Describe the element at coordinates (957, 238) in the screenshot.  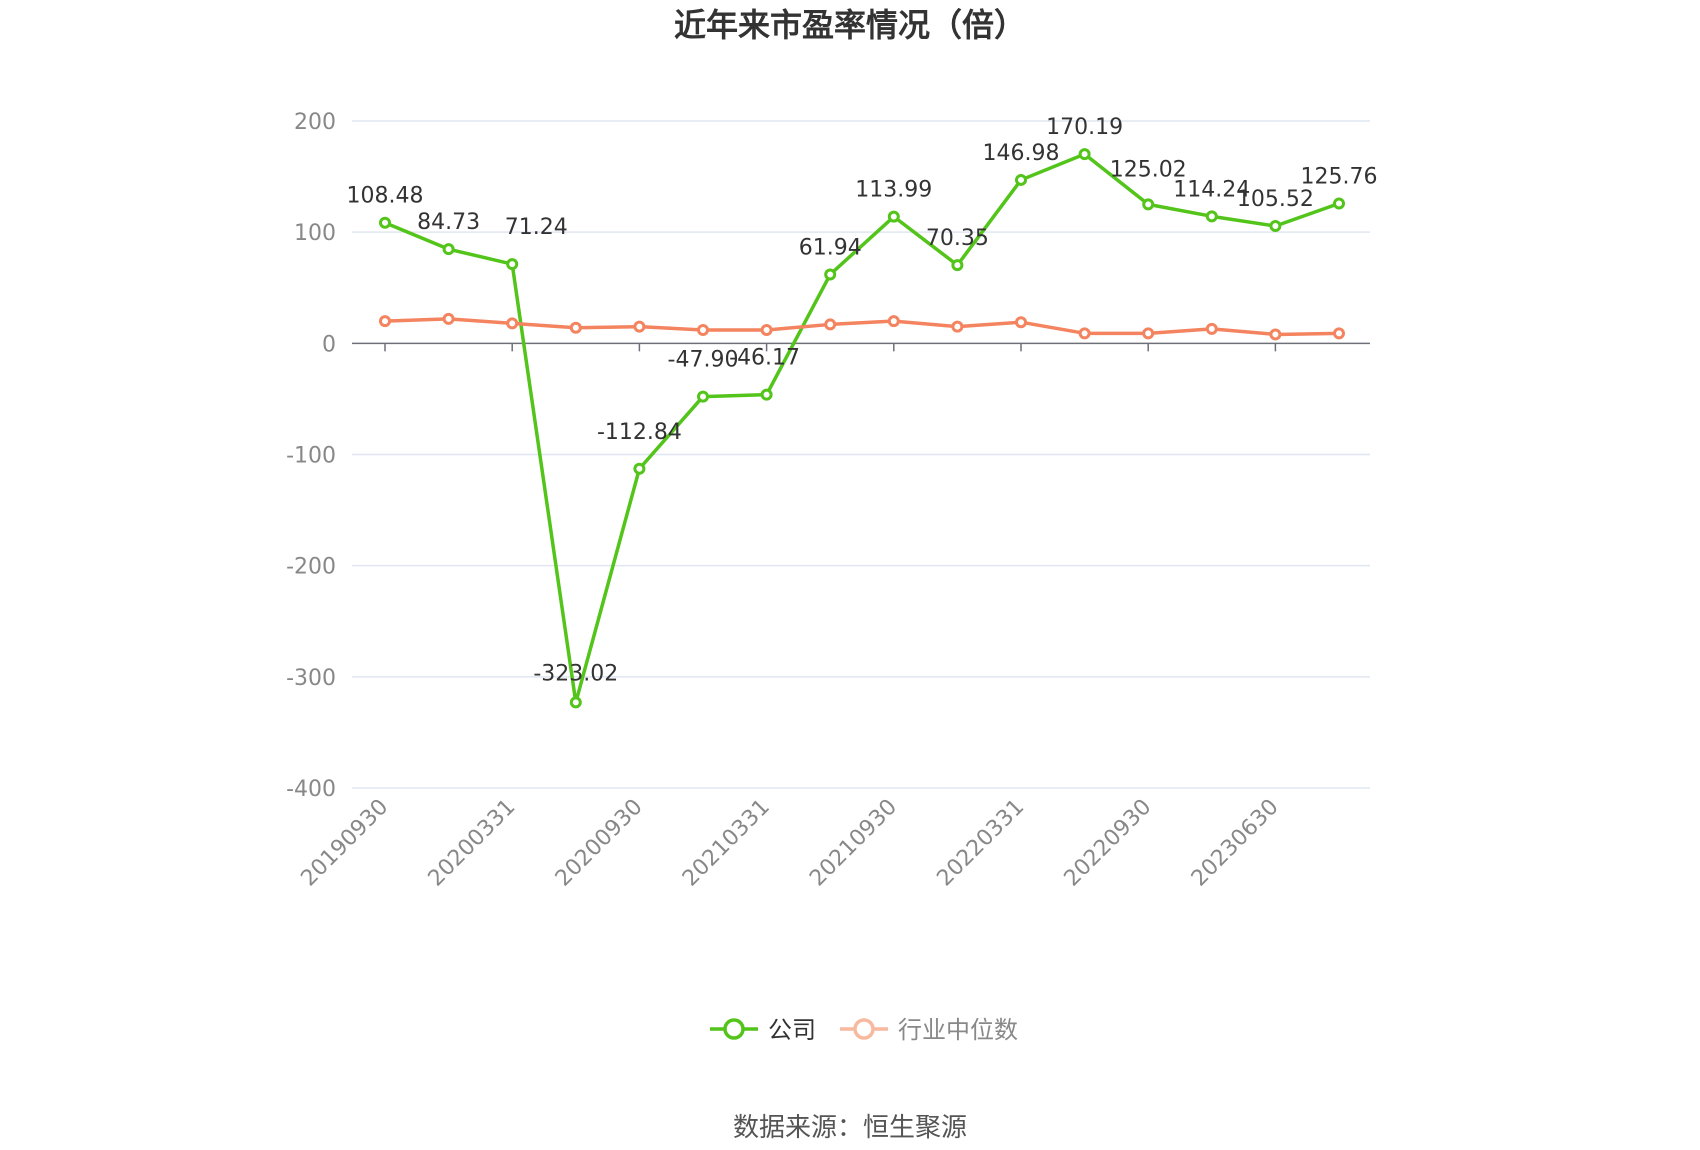
I see `data-label: 70.35` at that location.